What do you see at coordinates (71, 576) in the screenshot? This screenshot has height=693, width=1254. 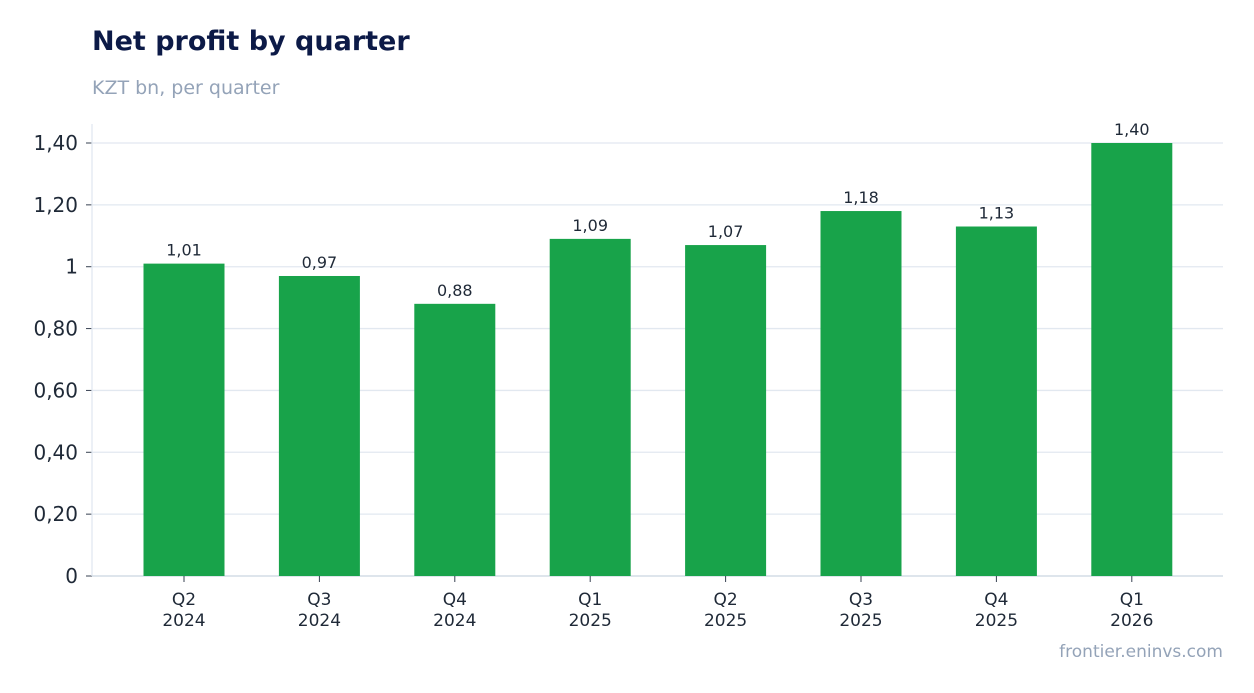 I see `y-tick-label: 0` at bounding box center [71, 576].